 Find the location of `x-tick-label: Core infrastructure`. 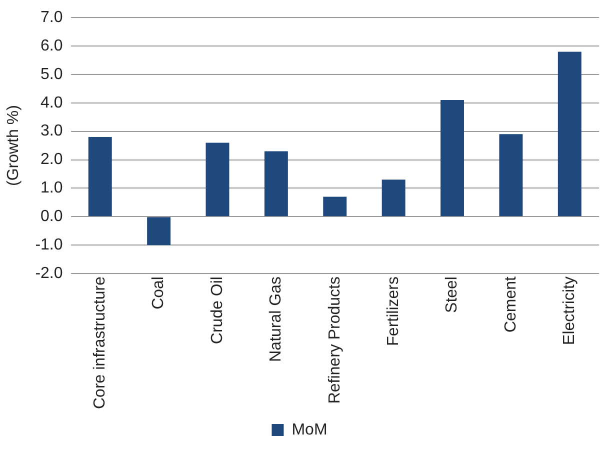

x-tick-label: Core infrastructure is located at coordinates (100, 343).